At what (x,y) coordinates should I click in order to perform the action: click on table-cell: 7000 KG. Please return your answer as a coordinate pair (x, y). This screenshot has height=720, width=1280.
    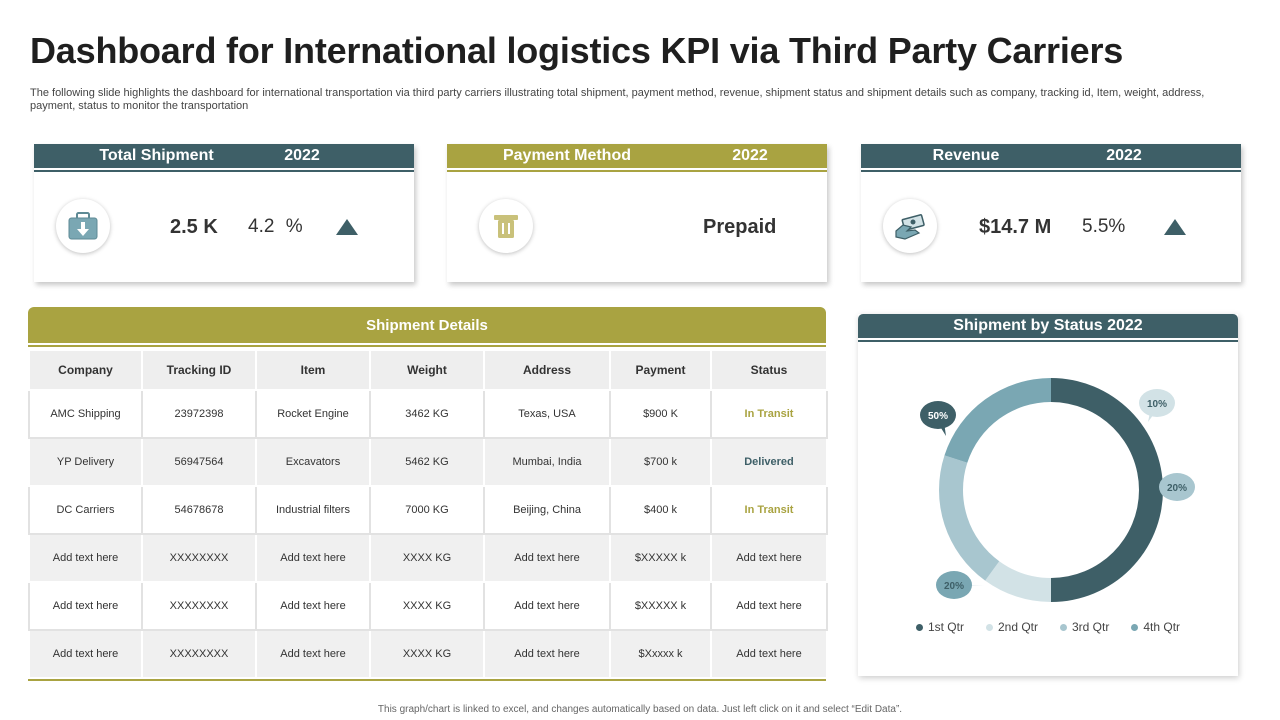
    Looking at the image, I should click on (427, 510).